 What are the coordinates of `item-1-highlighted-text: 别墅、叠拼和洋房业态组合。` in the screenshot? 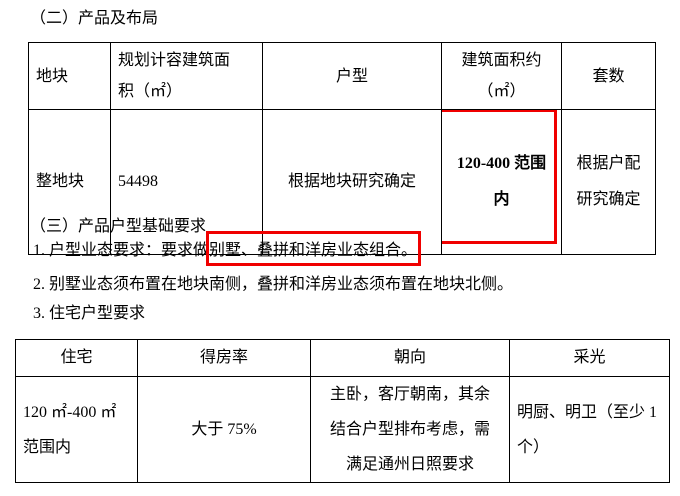 It's located at (313, 250).